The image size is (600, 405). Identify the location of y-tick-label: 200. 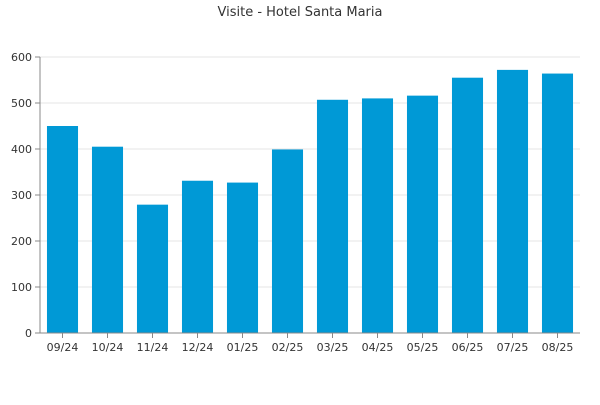
(21, 241).